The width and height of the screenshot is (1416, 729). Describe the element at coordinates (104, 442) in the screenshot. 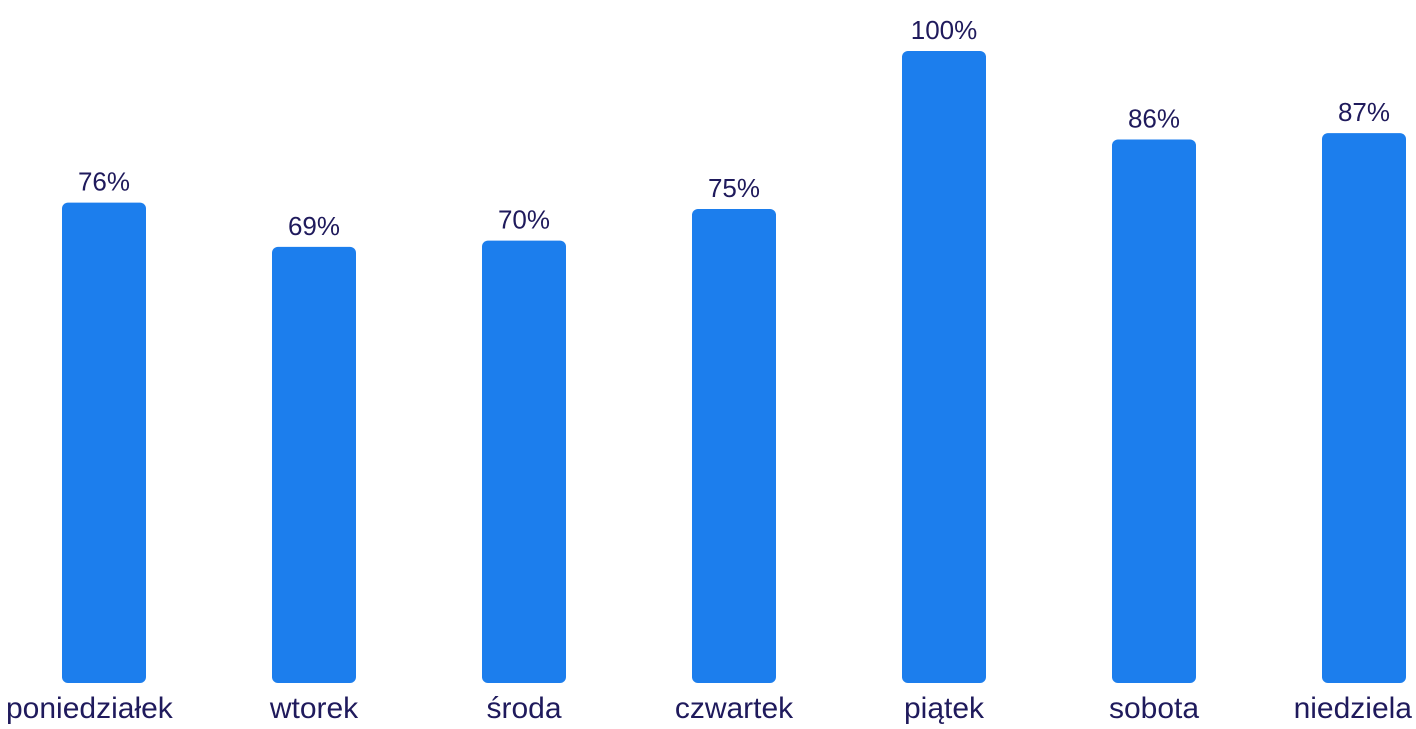

I see `bar-poniedzialek` at that location.